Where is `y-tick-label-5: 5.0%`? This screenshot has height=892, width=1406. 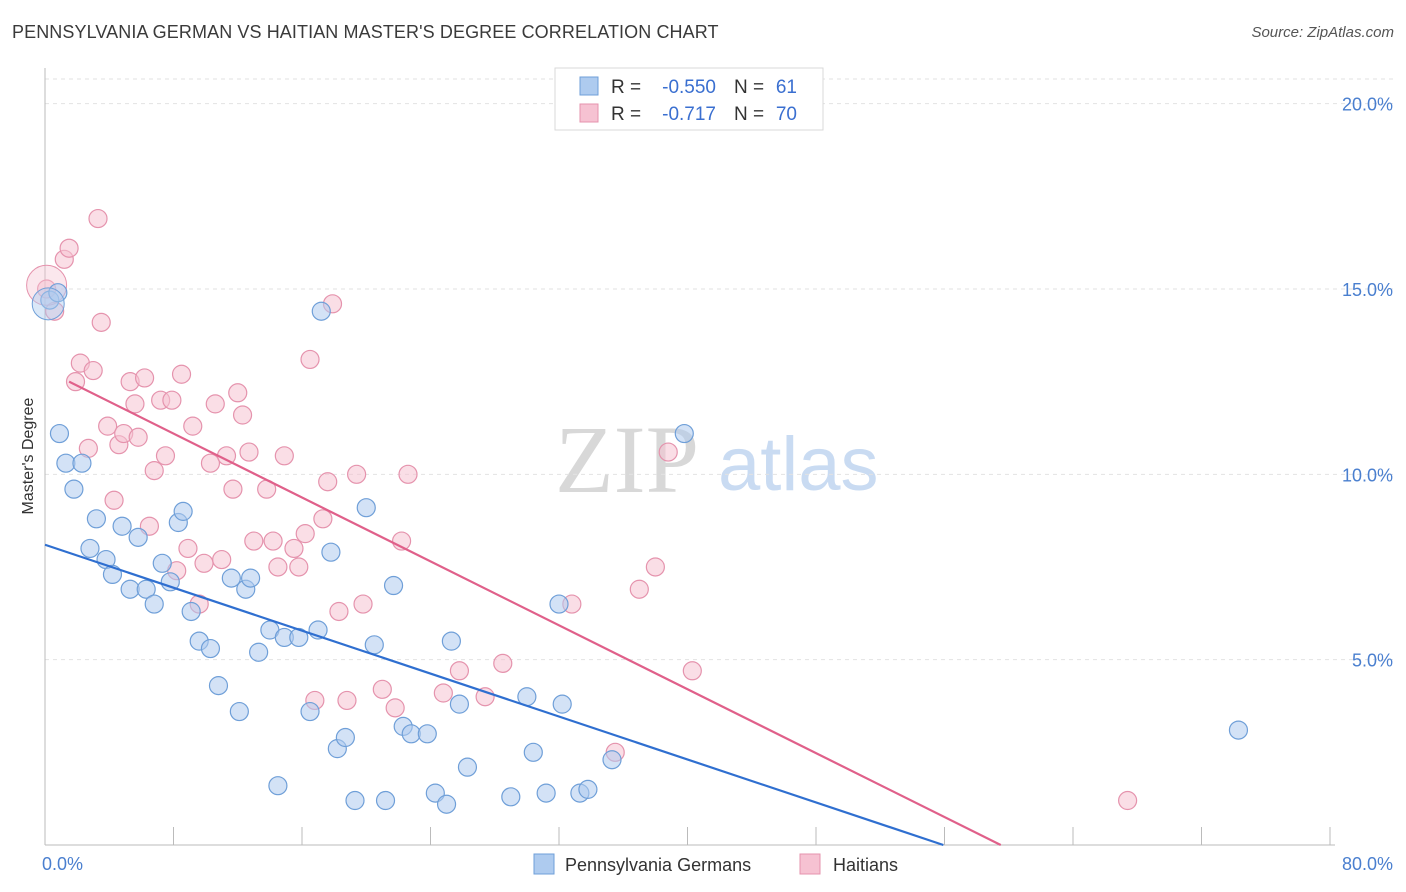
y-tick-label-5: 5.0% is located at coordinates (1372, 661).